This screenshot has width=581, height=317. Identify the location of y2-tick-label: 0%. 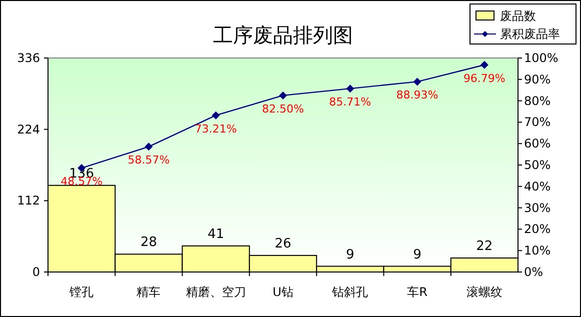
(534, 272).